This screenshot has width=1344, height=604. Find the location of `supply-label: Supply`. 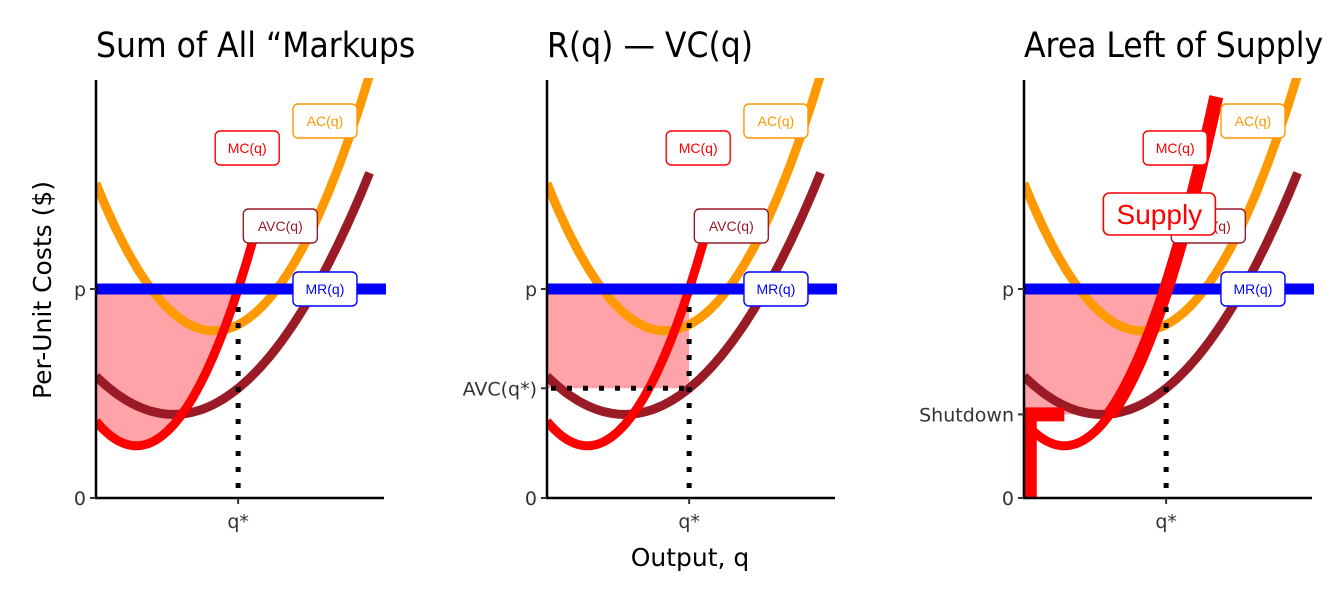

supply-label: Supply is located at coordinates (1159, 214).